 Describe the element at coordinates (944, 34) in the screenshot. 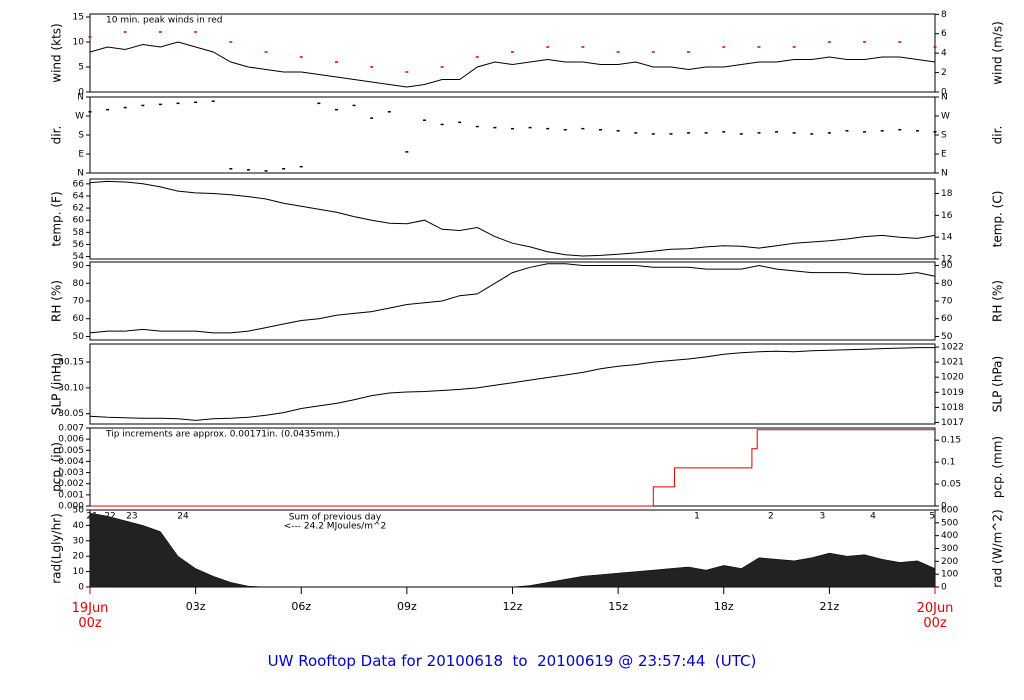

I see `y2-tick-label: 6` at that location.